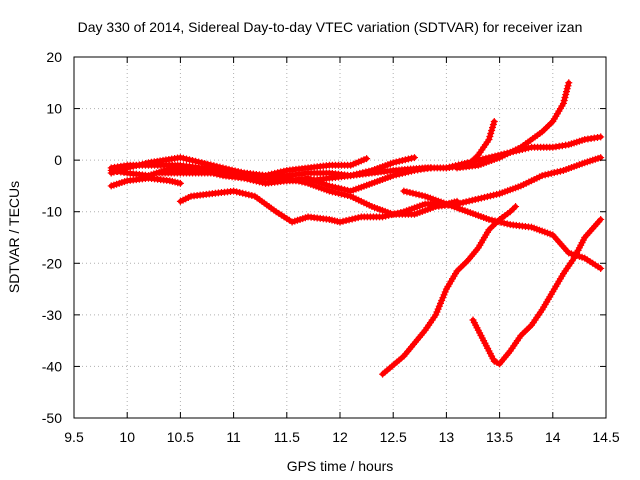 The height and width of the screenshot is (480, 640). I want to click on y-tick-label: 20, so click(54, 57).